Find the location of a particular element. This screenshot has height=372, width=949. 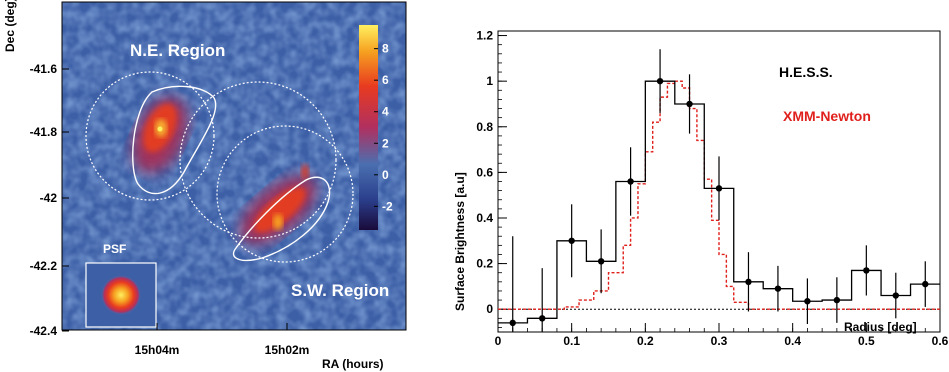

map-x-tick-label: 15h02m is located at coordinates (287, 350).